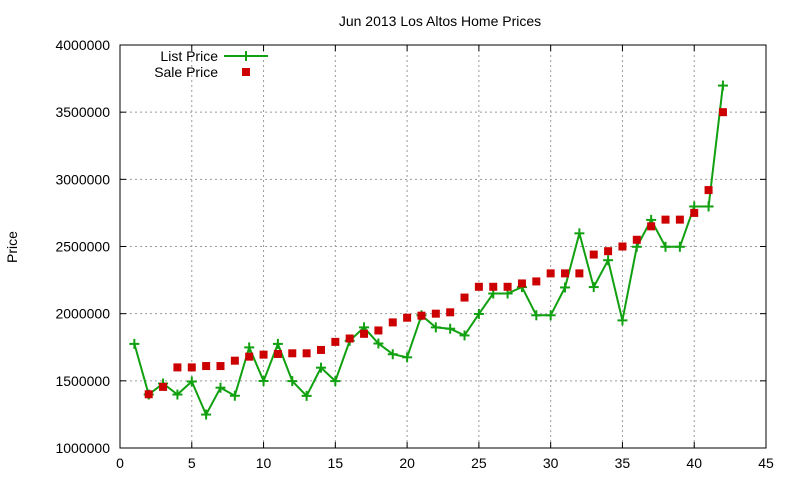 This screenshot has height=480, width=800. I want to click on x-tick-label: 40, so click(694, 463).